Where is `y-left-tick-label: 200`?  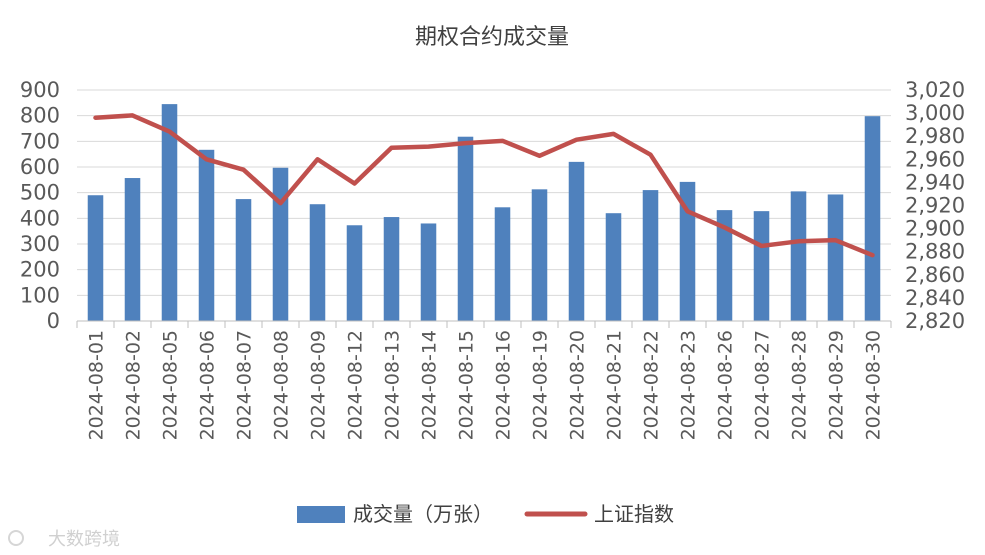 y-left-tick-label: 200 is located at coordinates (40, 270).